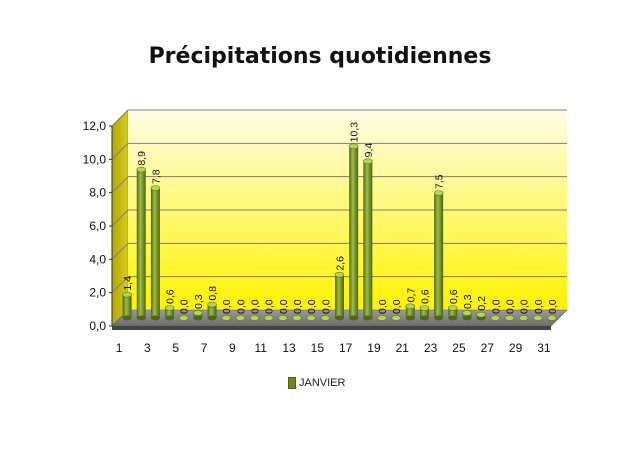  What do you see at coordinates (119, 348) in the screenshot?
I see `x-tick-label: 1` at bounding box center [119, 348].